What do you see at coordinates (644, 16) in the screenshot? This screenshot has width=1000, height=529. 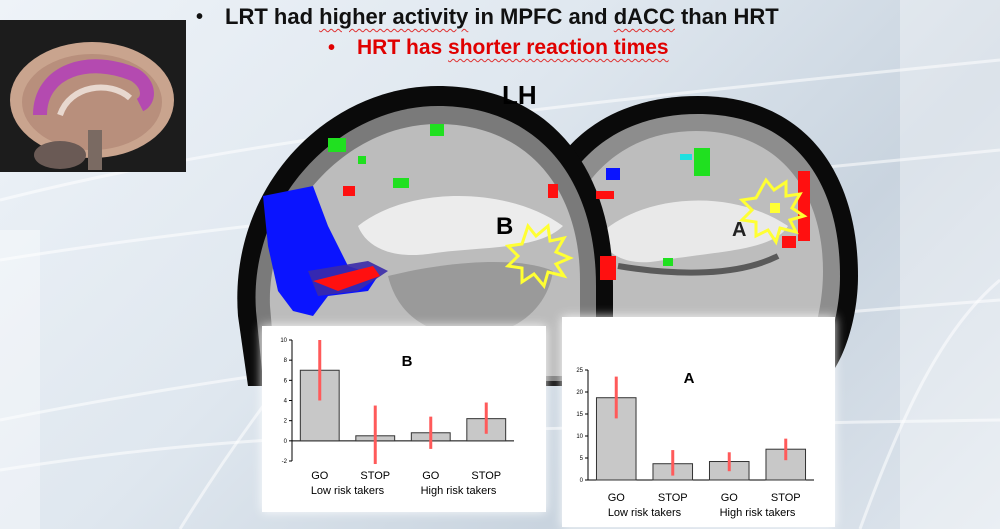 I see `bullet-1-emphasis-2: dACC` at bounding box center [644, 16].